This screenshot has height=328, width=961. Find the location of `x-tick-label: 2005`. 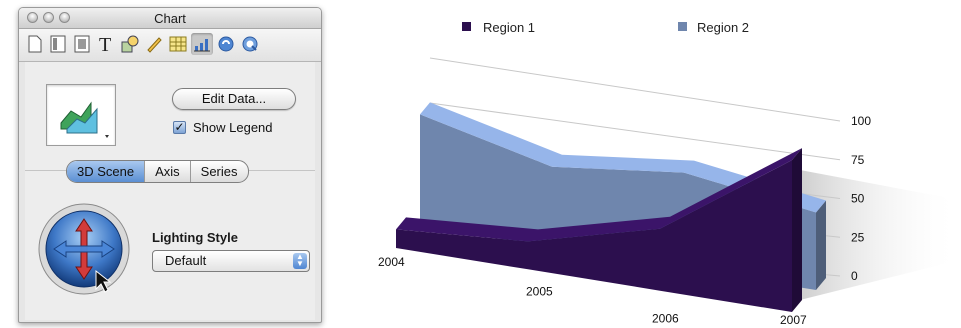

x-tick-label: 2005 is located at coordinates (539, 291).